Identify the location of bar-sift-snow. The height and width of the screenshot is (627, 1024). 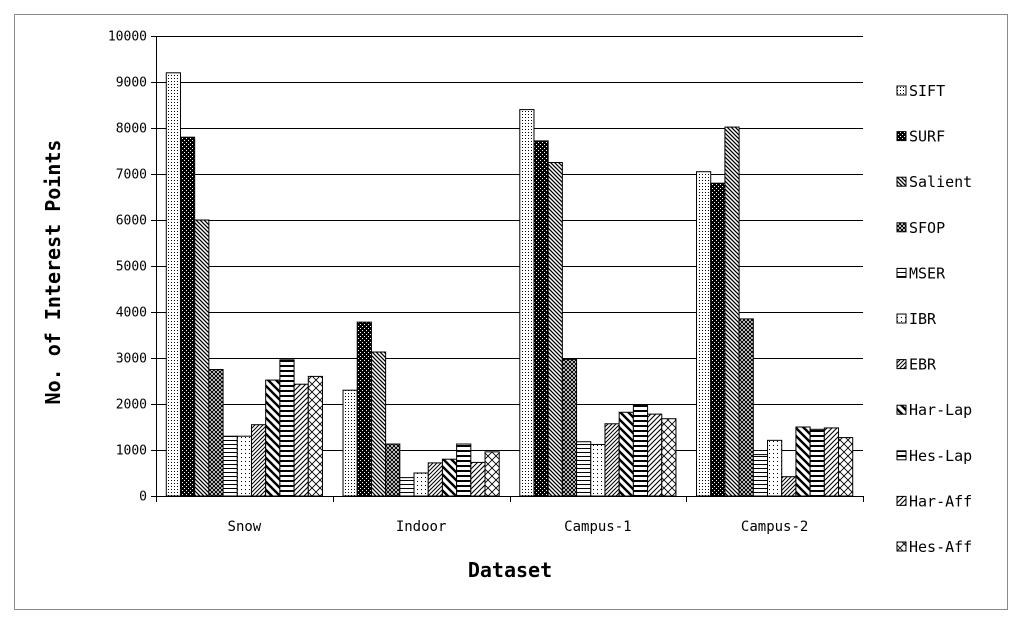
(173, 284).